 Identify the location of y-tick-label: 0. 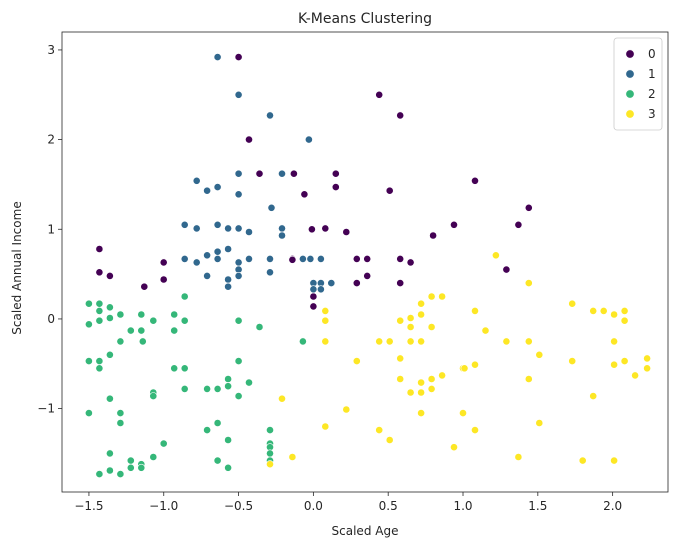
(51, 319).